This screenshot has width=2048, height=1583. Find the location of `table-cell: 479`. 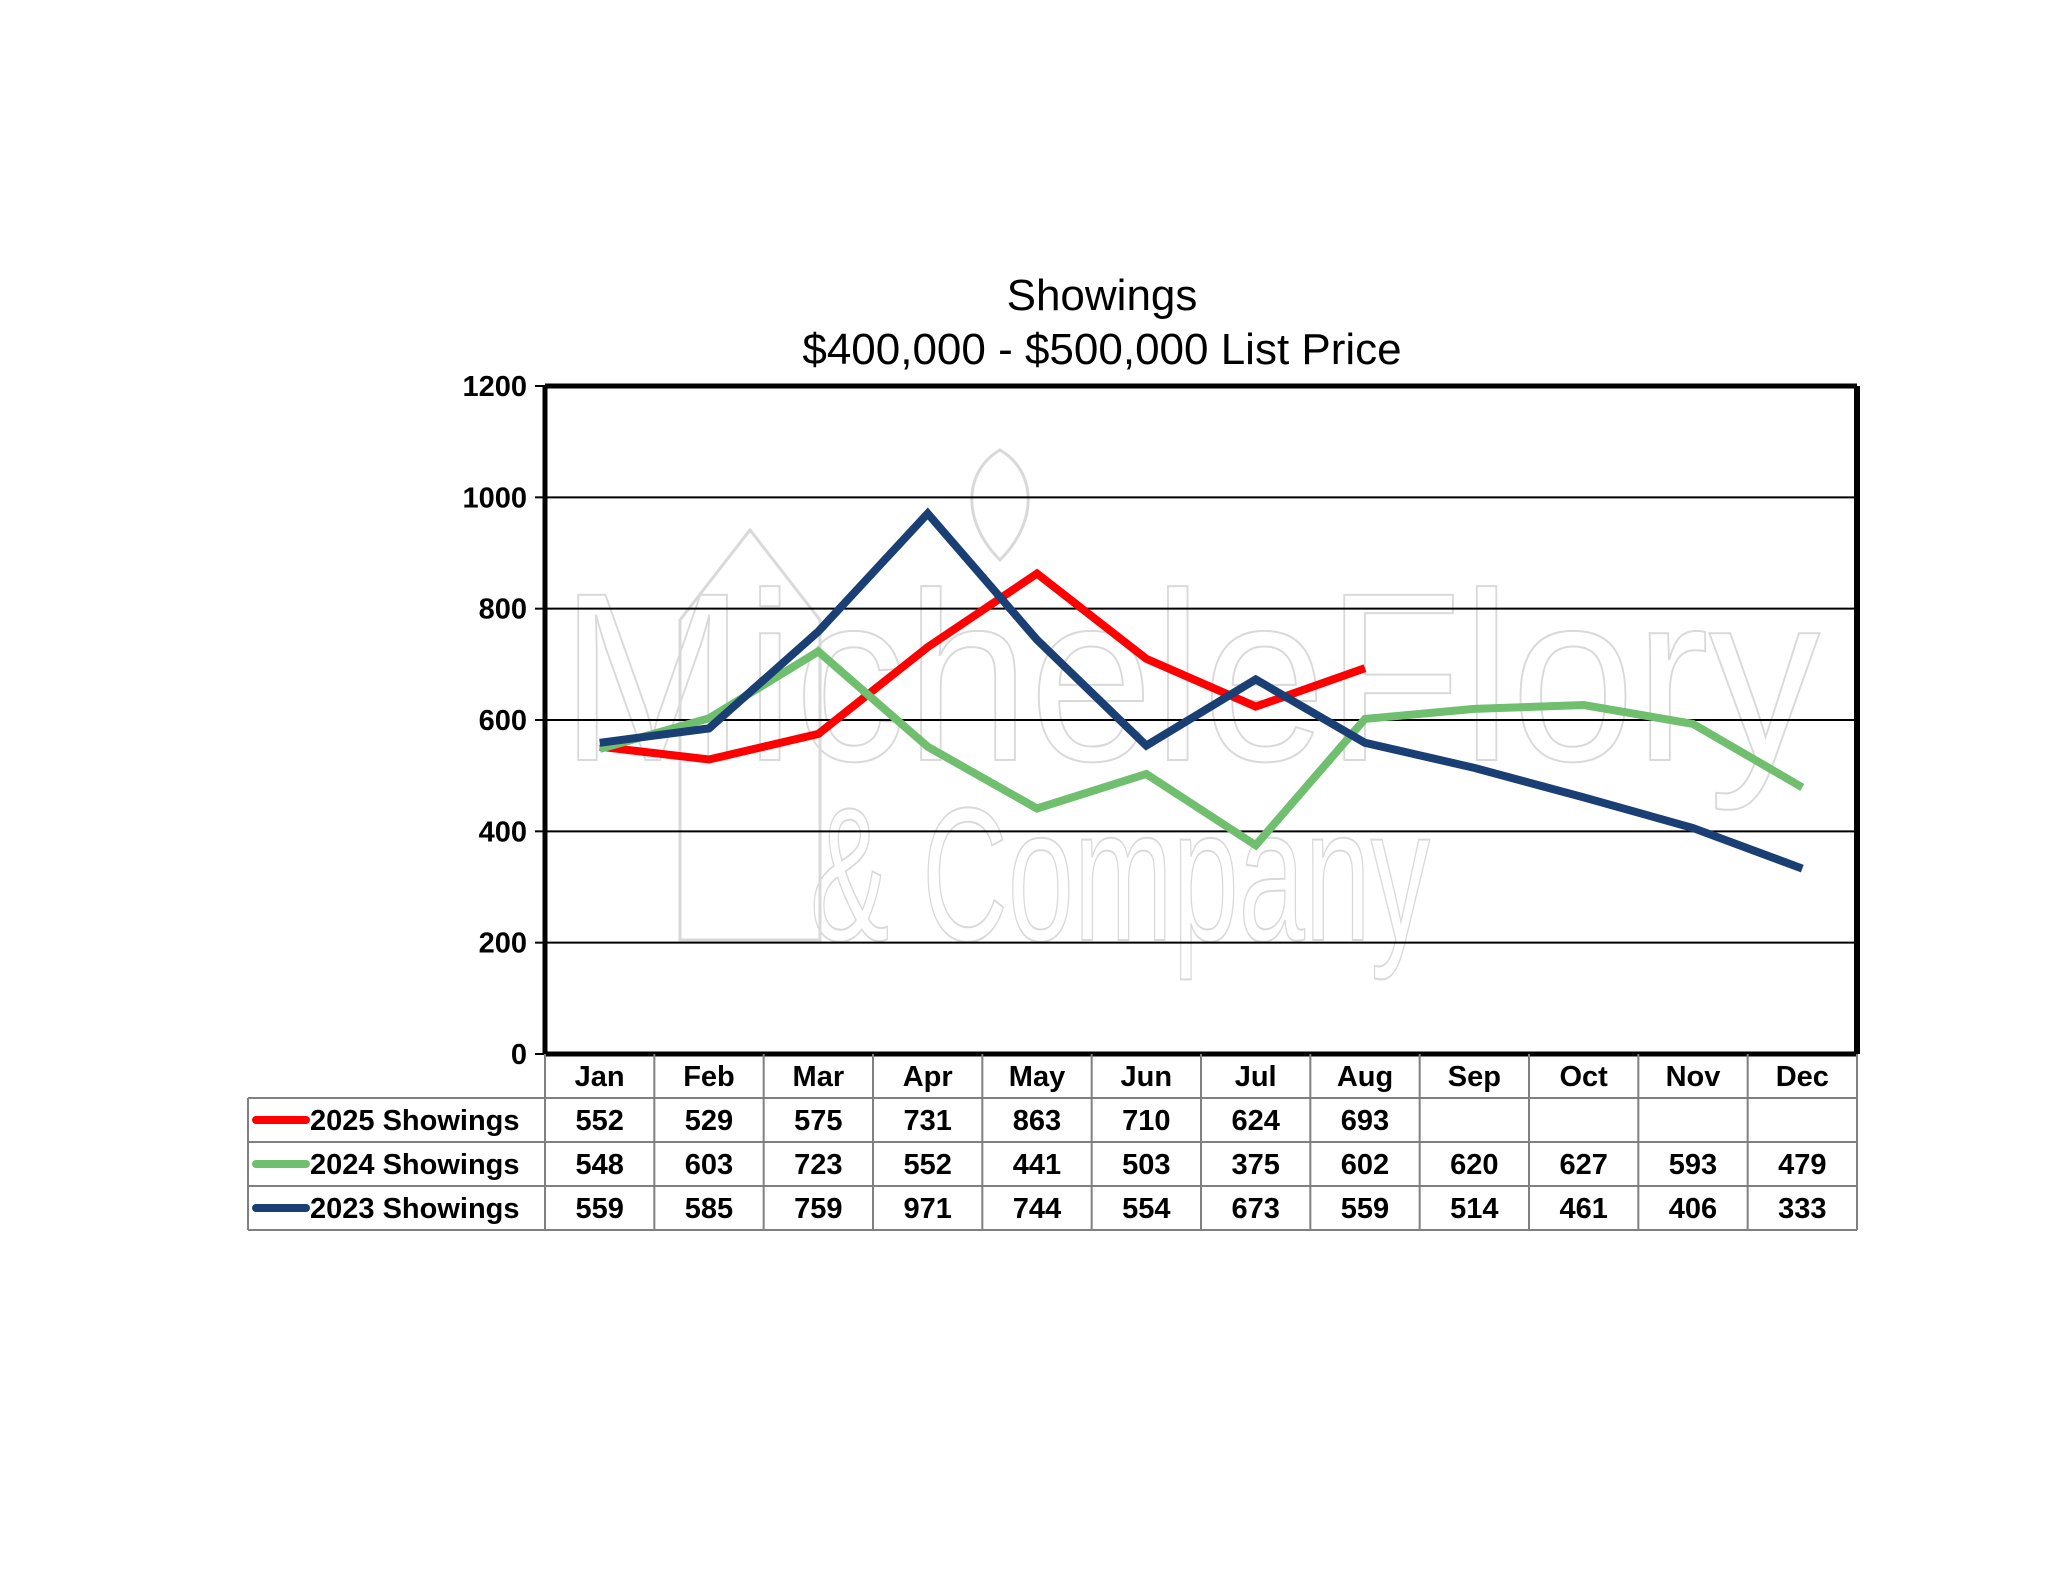

table-cell: 479 is located at coordinates (1802, 1165).